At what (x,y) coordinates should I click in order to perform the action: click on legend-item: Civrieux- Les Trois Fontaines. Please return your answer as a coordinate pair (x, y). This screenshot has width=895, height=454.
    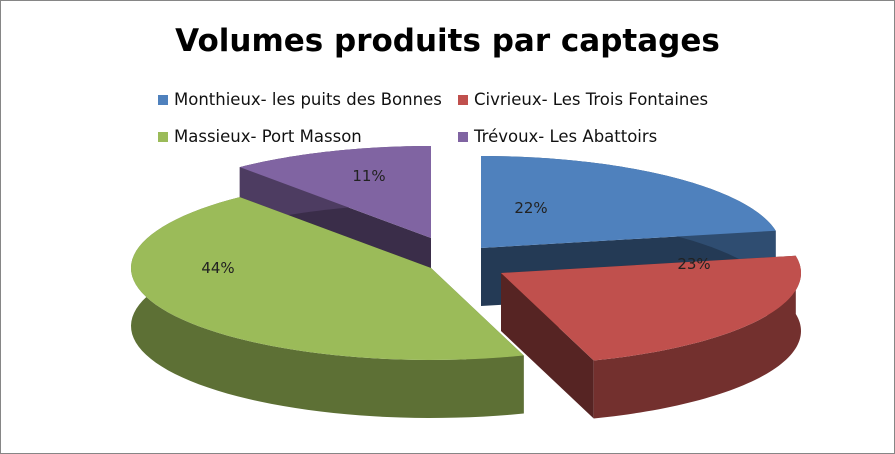
    Looking at the image, I should click on (583, 99).